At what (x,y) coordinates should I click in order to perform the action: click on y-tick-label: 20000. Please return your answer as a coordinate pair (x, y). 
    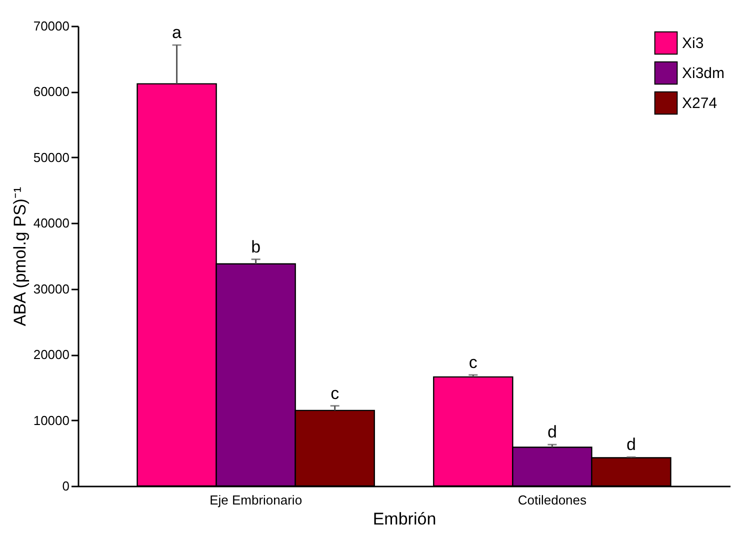
    Looking at the image, I should click on (51, 354).